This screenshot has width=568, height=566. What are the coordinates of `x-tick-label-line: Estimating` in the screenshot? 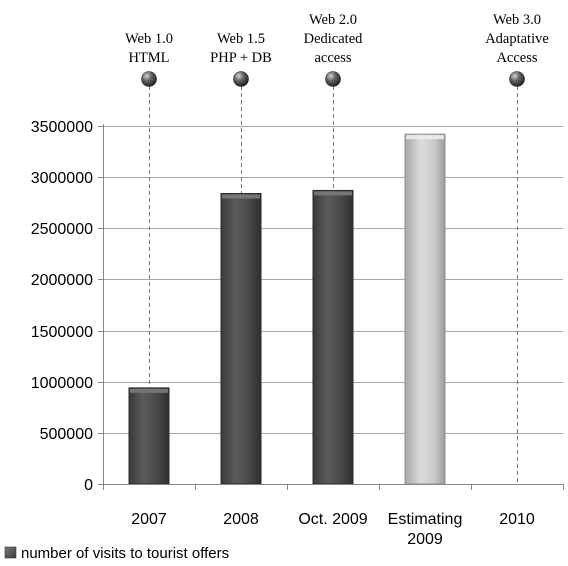 It's located at (425, 519).